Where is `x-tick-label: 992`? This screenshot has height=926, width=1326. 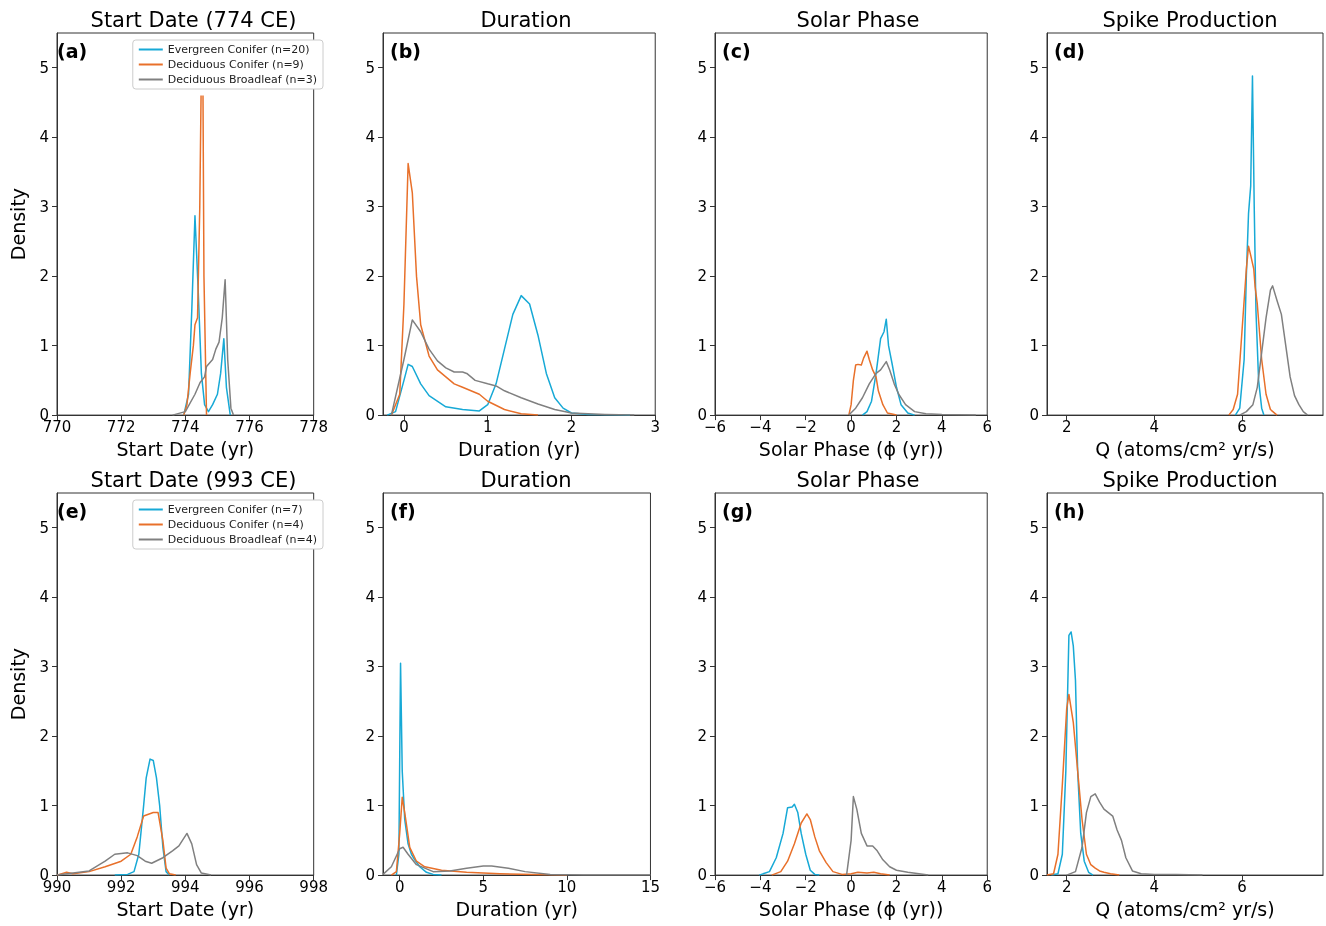 x-tick-label: 992 is located at coordinates (121, 886).